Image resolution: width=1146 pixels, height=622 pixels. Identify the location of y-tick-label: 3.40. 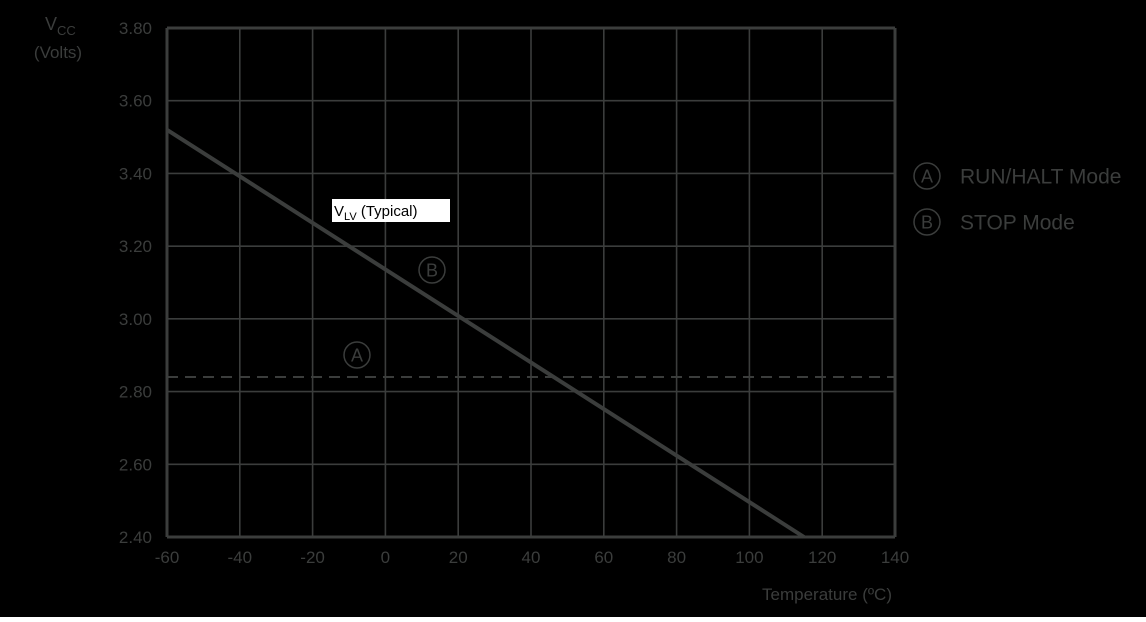
(135, 173).